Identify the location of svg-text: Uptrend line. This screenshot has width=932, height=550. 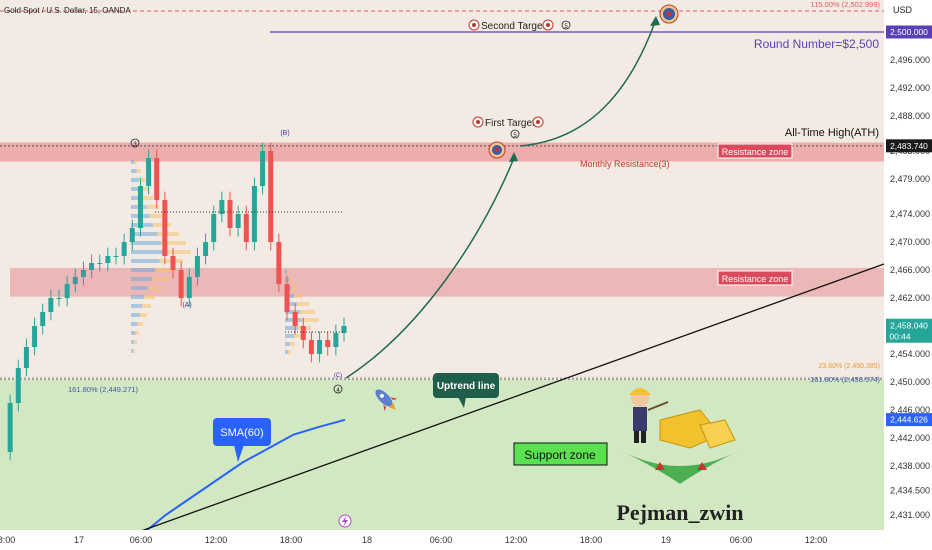
(466, 386).